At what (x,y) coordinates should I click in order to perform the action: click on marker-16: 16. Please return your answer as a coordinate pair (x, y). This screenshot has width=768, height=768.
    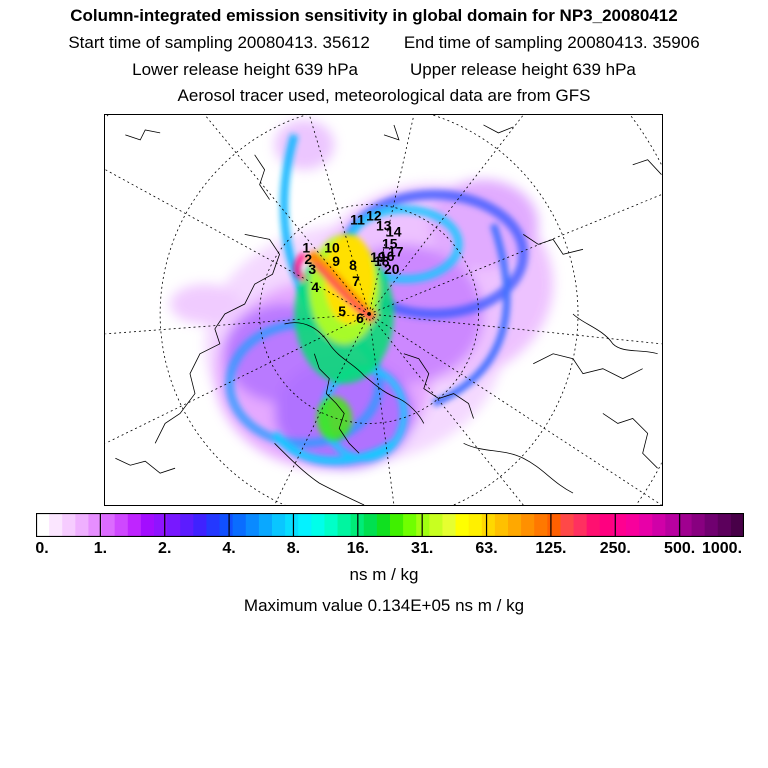
    Looking at the image, I should click on (387, 256).